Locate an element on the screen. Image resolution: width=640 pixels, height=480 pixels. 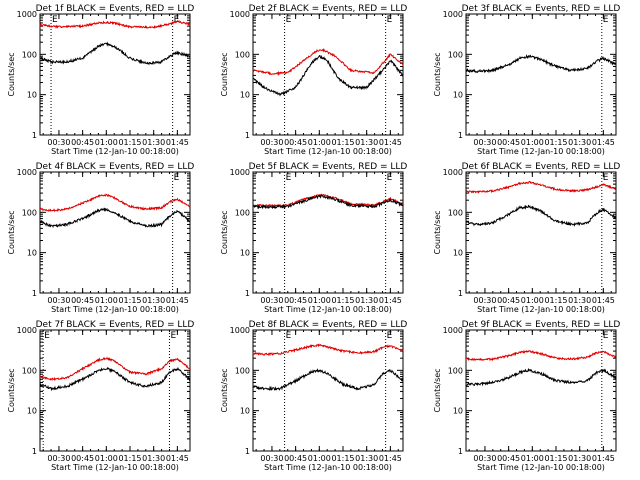
chart-title: Det 8f BLACK = Events, RED = LLD is located at coordinates (328, 325).